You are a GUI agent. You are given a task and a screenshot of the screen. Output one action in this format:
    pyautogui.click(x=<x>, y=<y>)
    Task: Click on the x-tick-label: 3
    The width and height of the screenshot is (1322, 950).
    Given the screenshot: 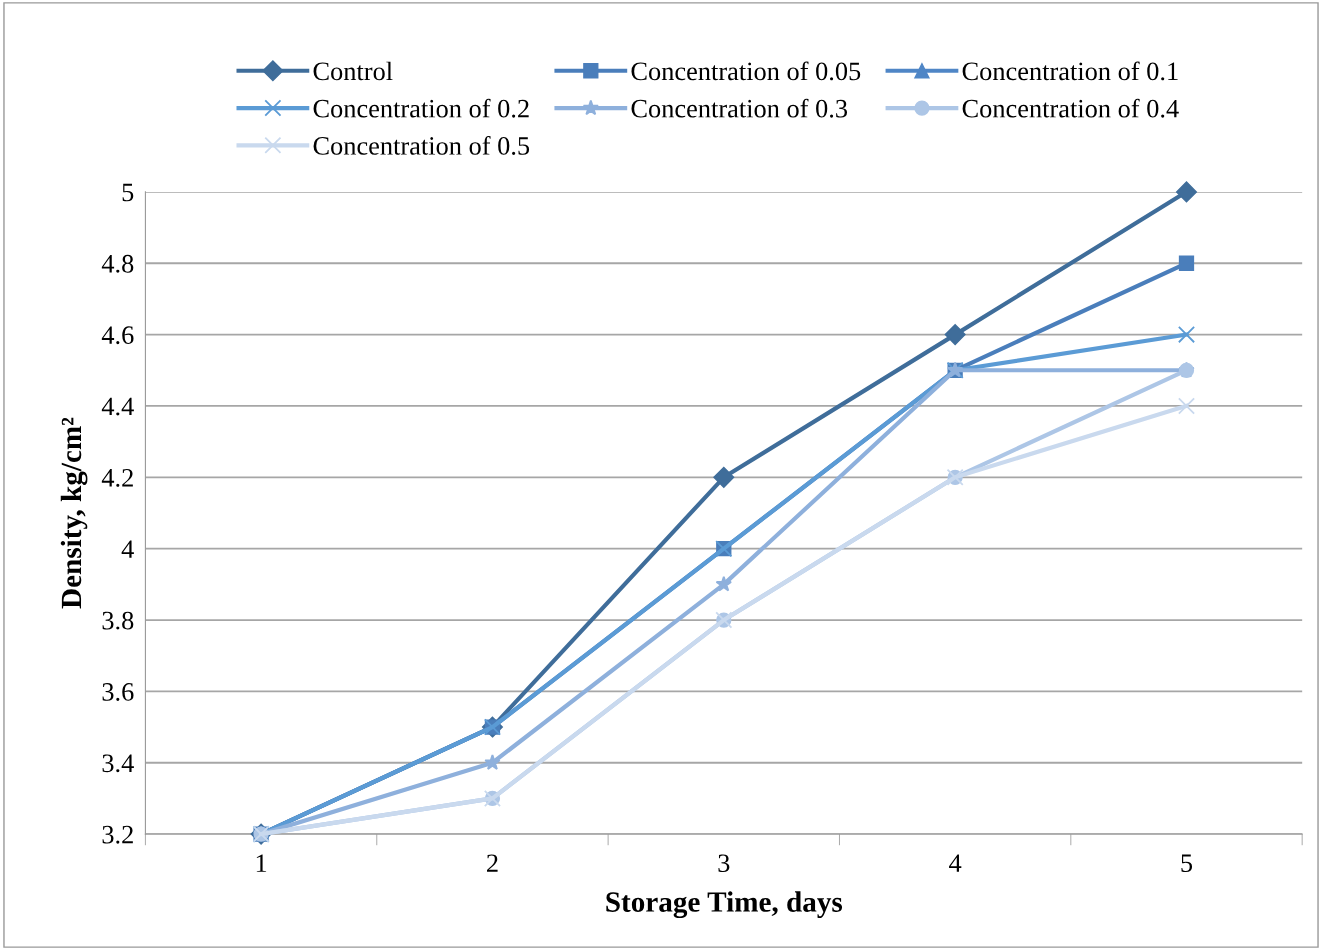 What is the action you would take?
    pyautogui.click(x=724, y=863)
    